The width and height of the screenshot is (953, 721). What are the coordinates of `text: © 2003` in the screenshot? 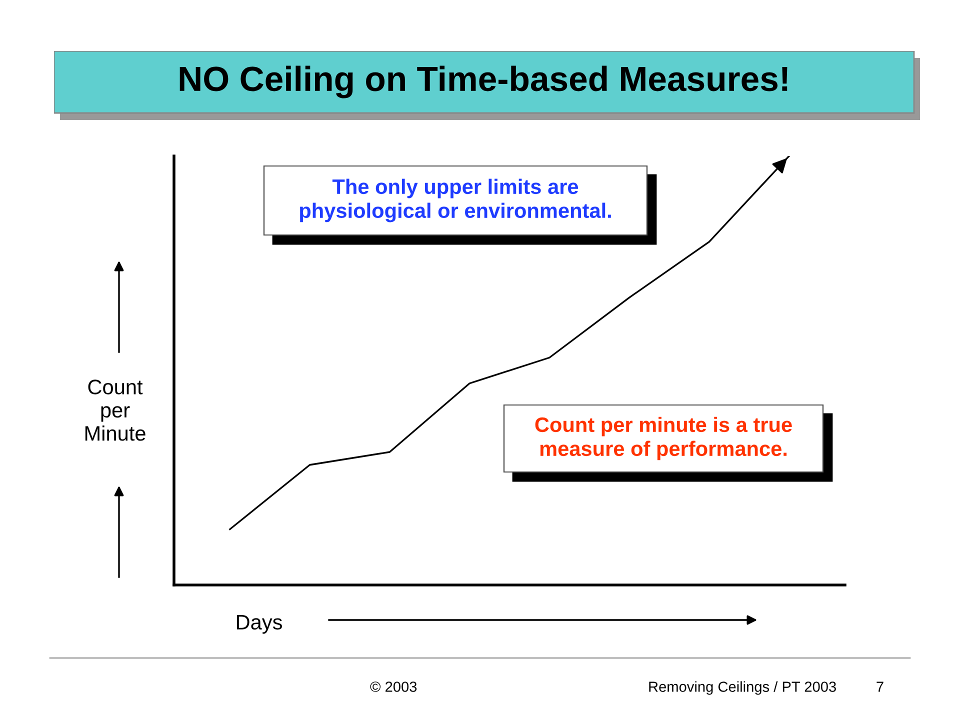 It's located at (393, 687).